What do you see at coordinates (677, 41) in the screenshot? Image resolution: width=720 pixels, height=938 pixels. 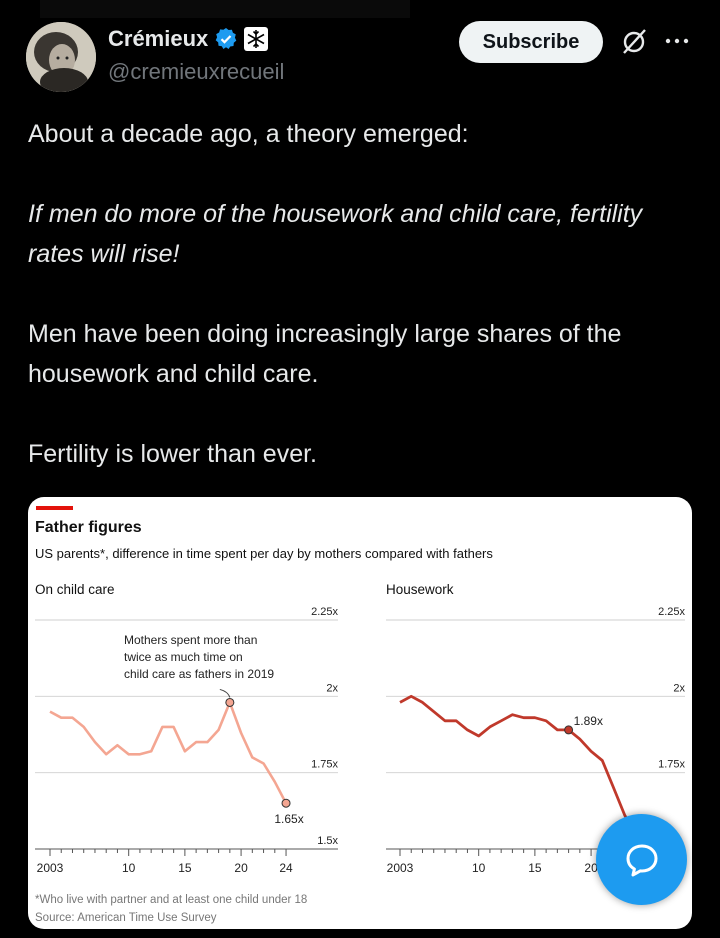 I see `more-icon` at bounding box center [677, 41].